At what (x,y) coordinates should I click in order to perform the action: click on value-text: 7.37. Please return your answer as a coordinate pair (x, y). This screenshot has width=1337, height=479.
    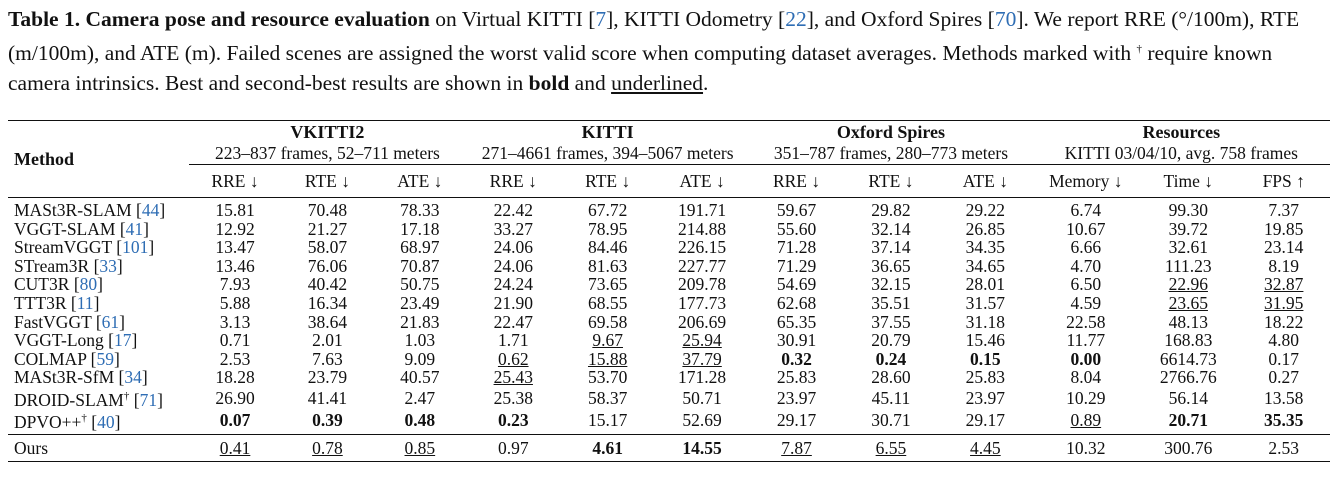
    Looking at the image, I should click on (1284, 210).